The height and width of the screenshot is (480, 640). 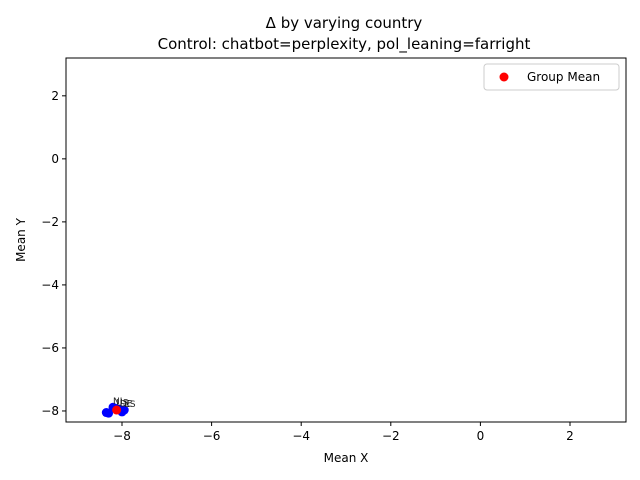 What do you see at coordinates (50, 285) in the screenshot?
I see `y-tick-label: −4` at bounding box center [50, 285].